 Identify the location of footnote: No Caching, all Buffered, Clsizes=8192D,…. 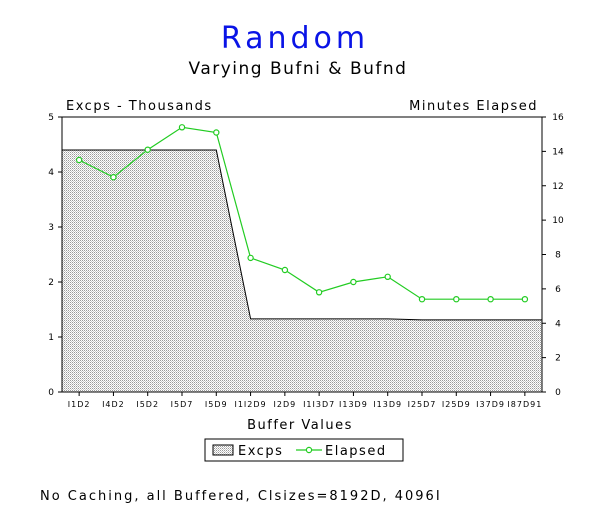
(241, 496).